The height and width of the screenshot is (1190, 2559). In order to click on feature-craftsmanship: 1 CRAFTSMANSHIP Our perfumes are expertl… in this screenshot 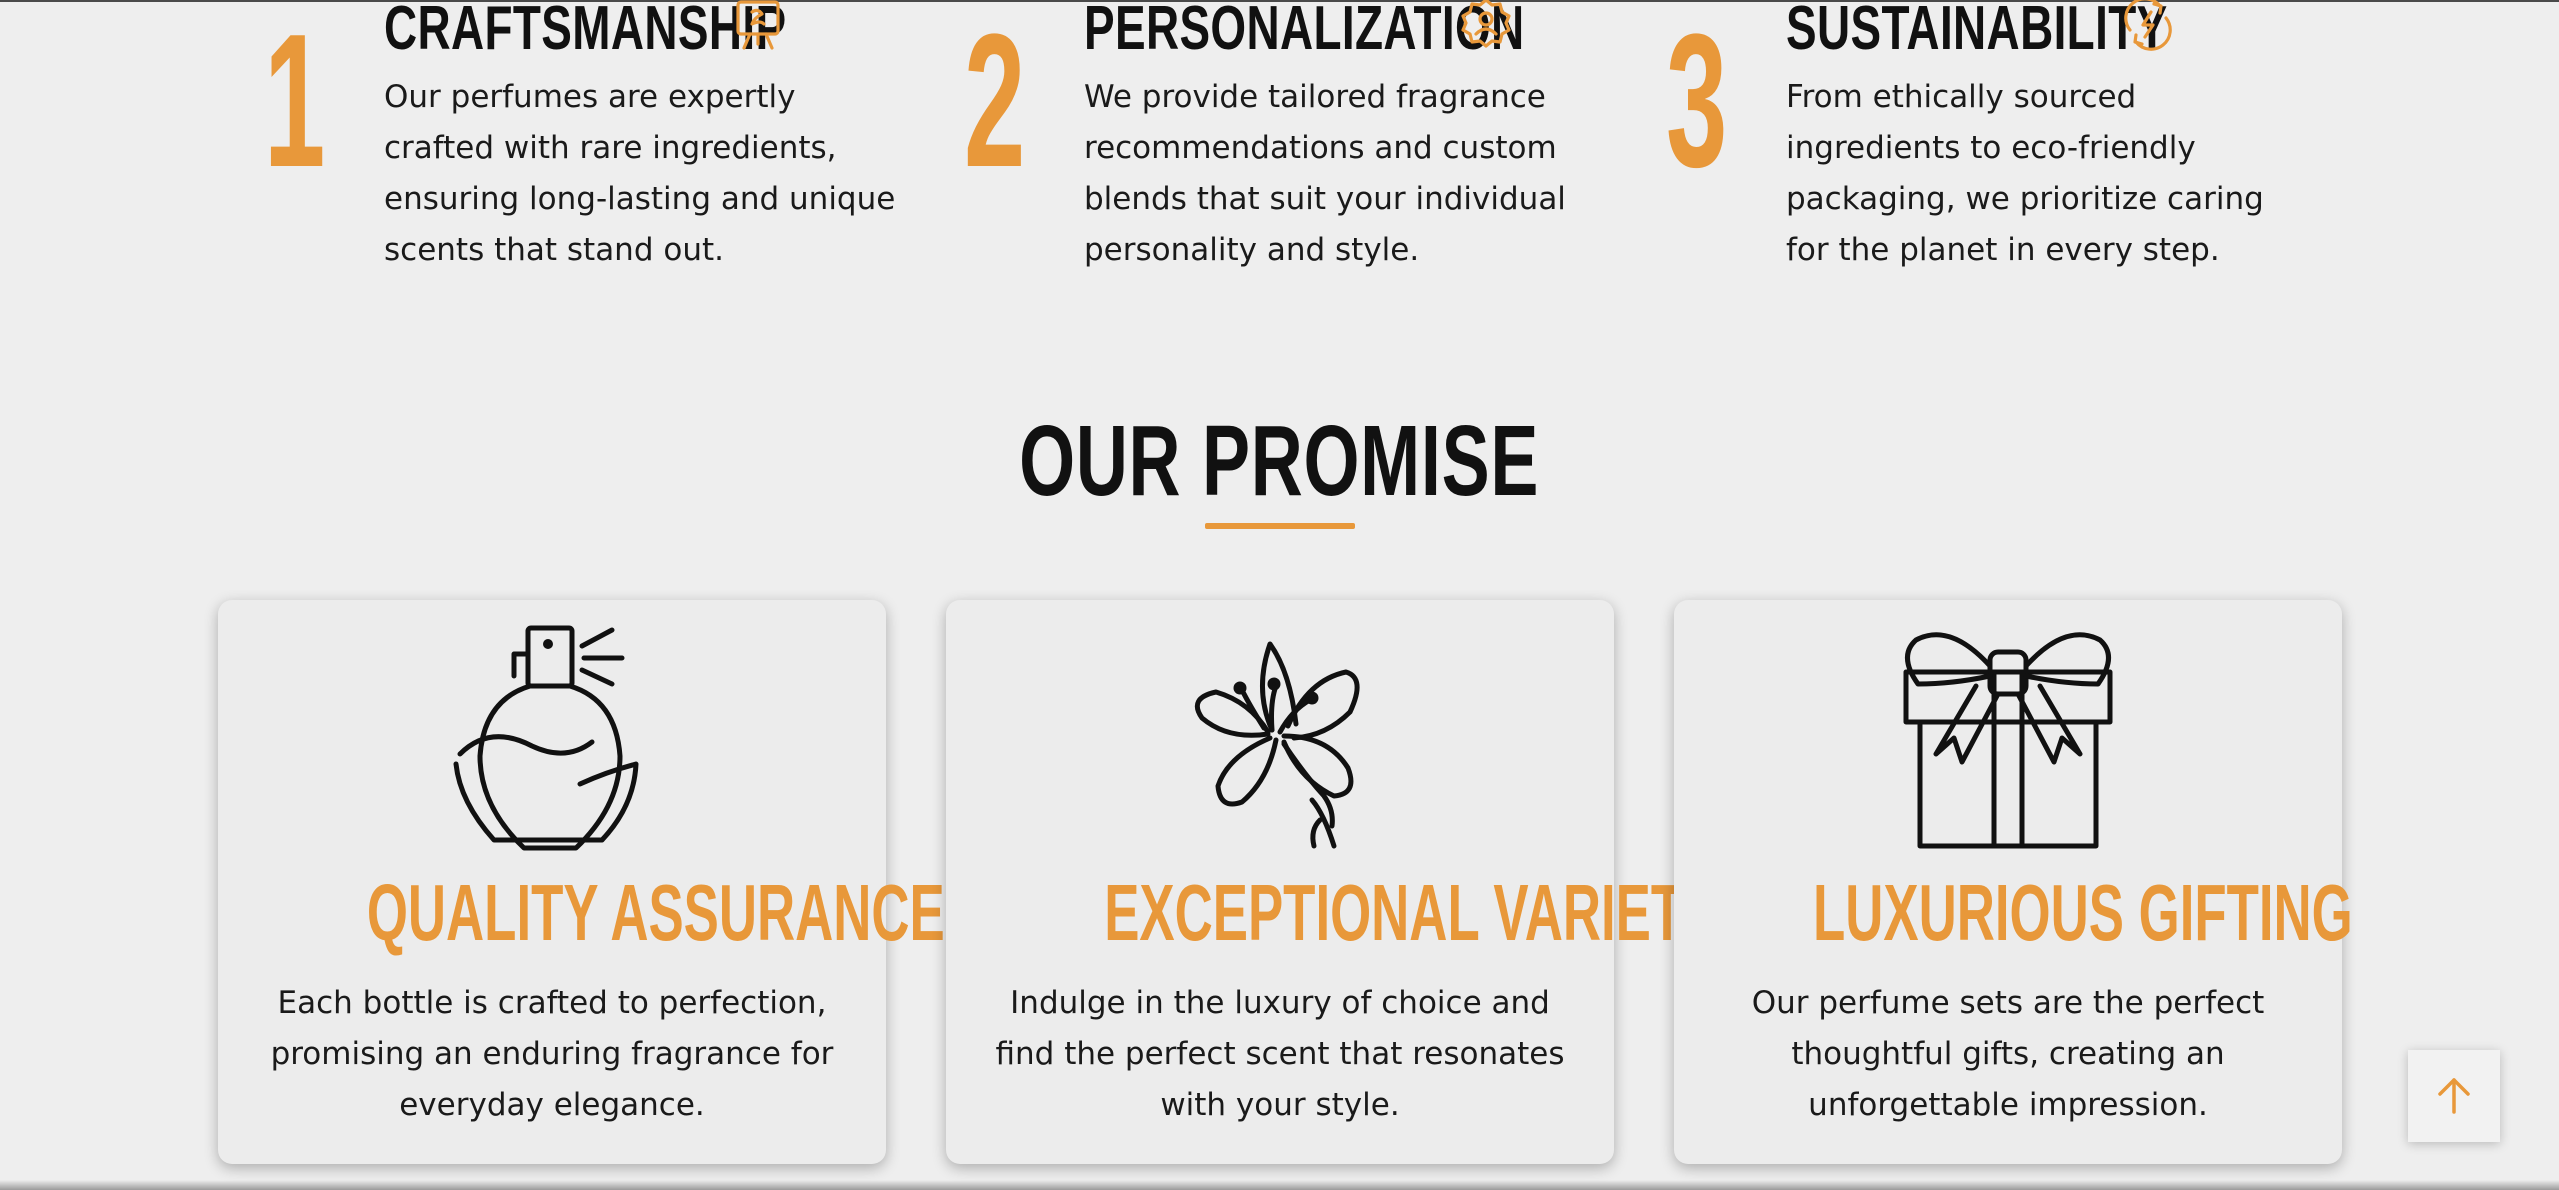, I will do `click(584, 148)`.